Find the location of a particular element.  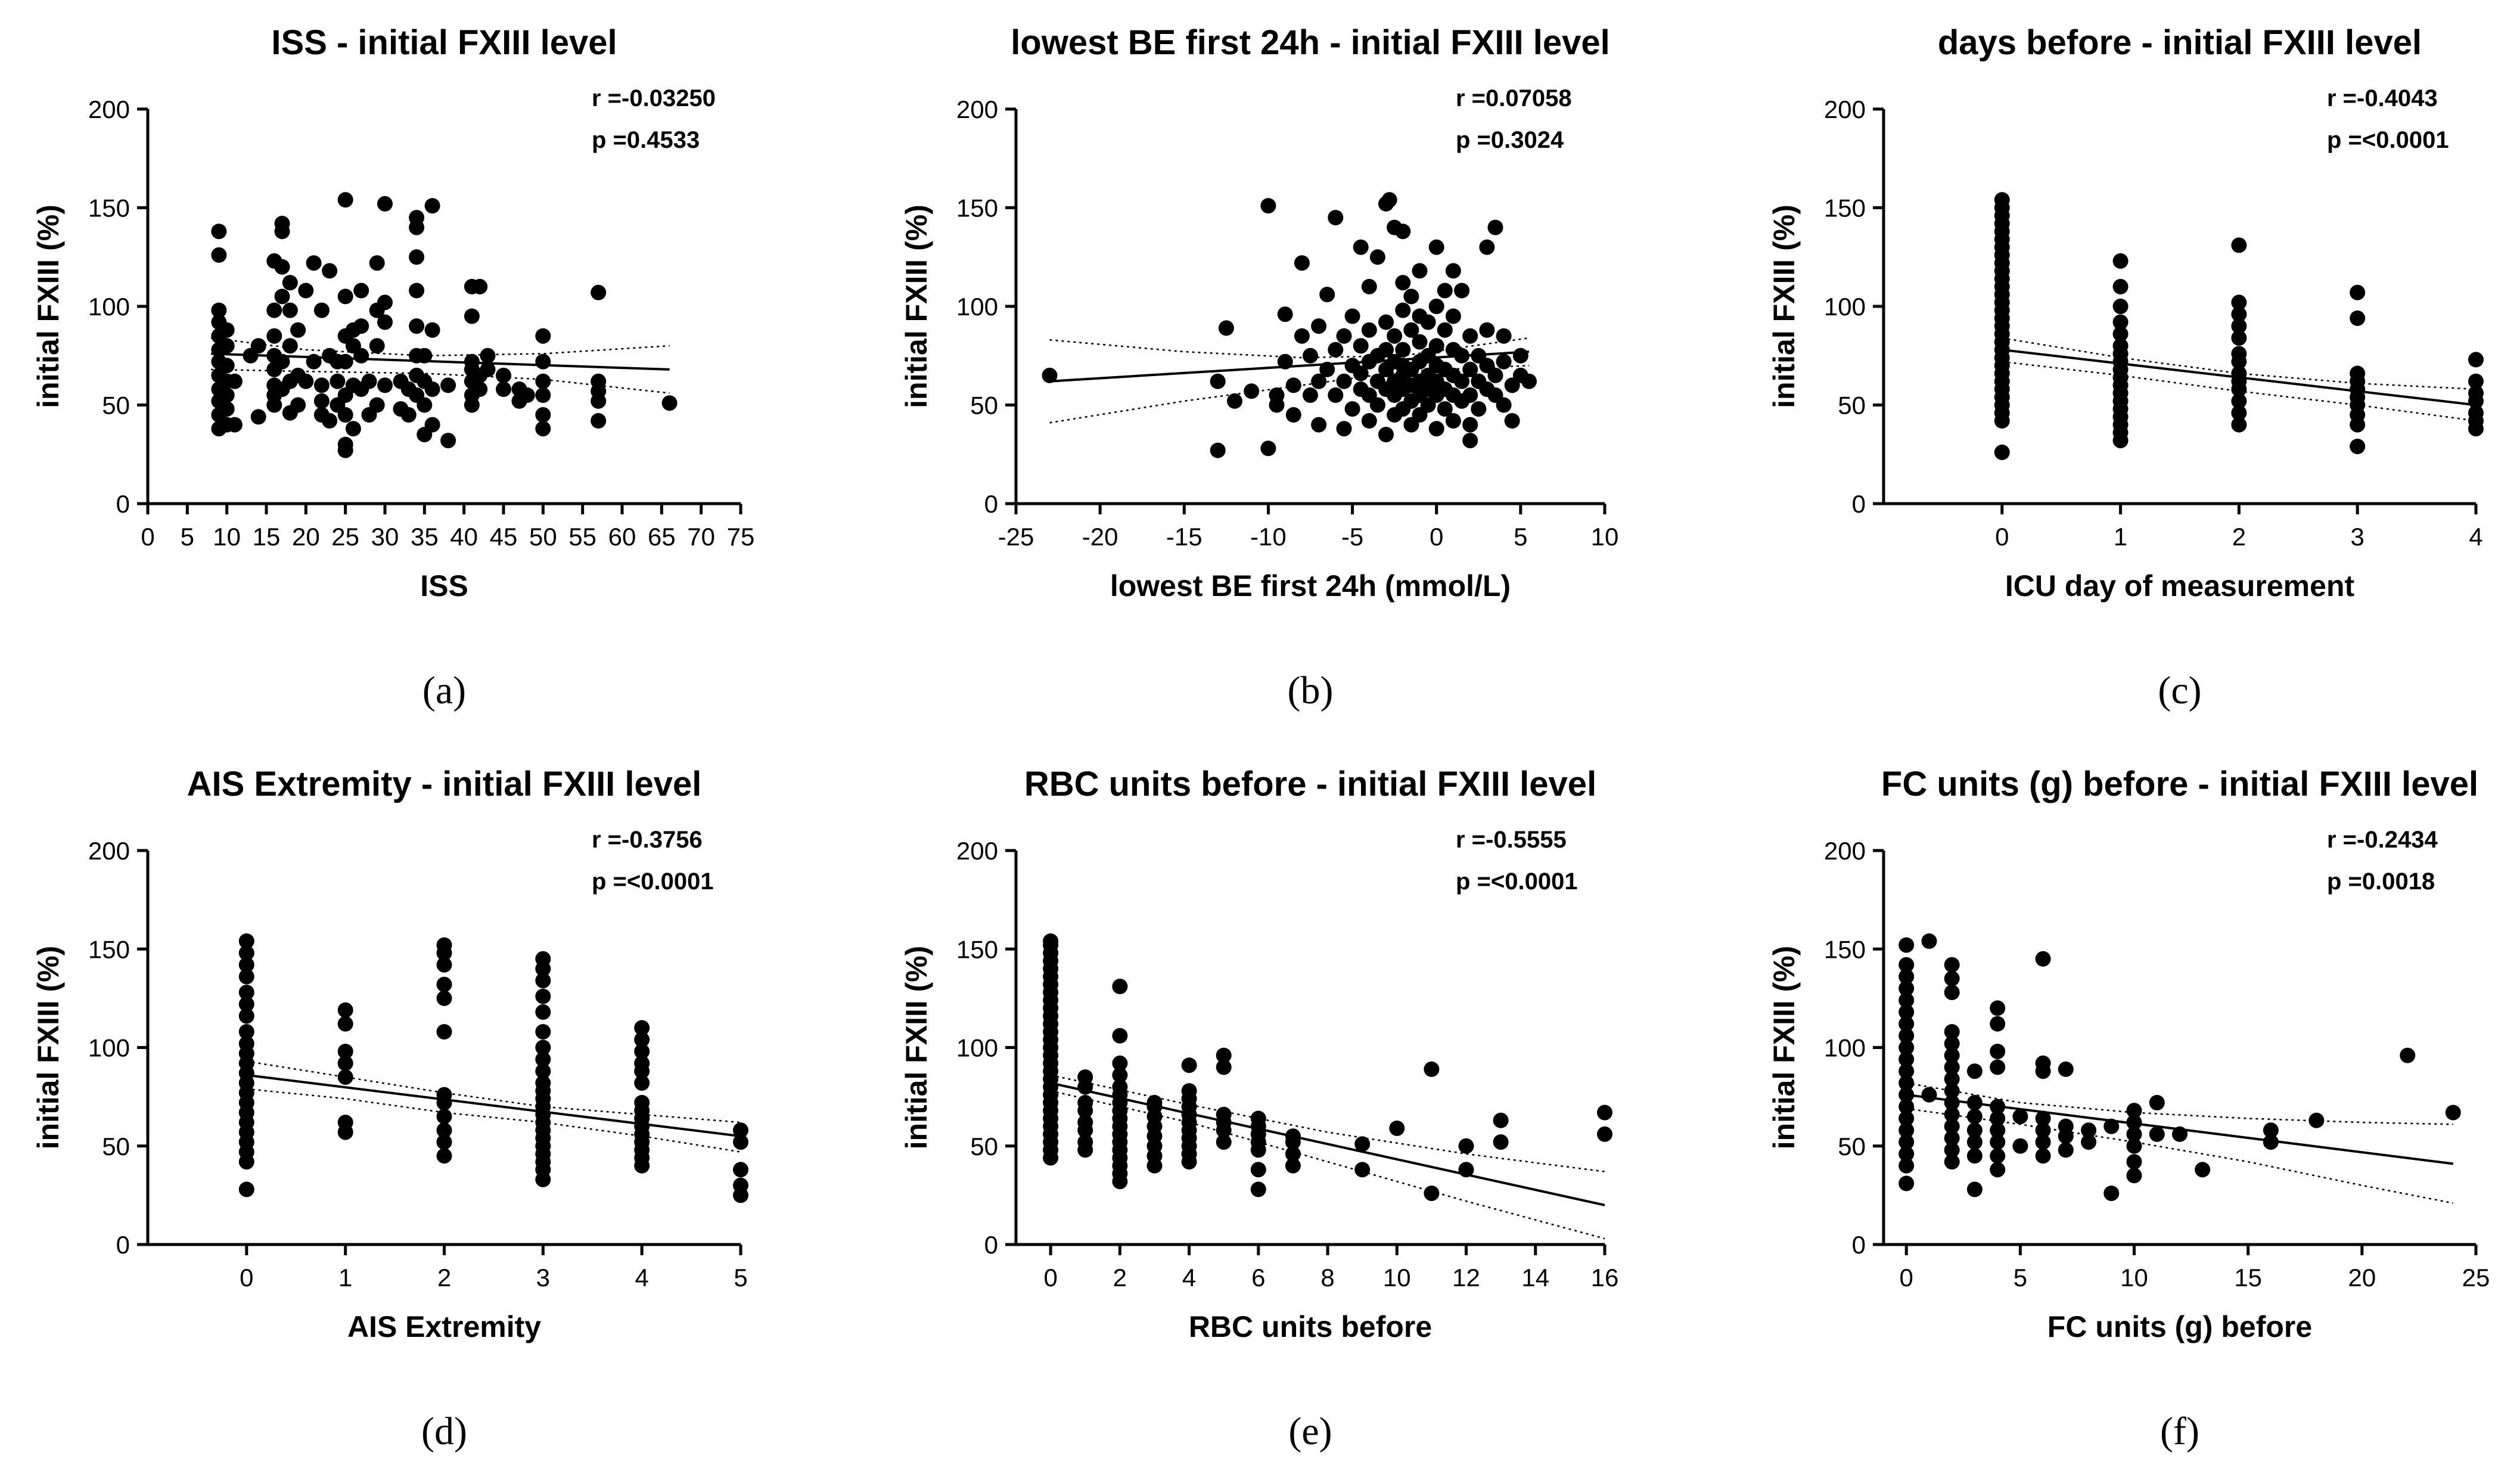

x-tick-label: 30 is located at coordinates (385, 537).